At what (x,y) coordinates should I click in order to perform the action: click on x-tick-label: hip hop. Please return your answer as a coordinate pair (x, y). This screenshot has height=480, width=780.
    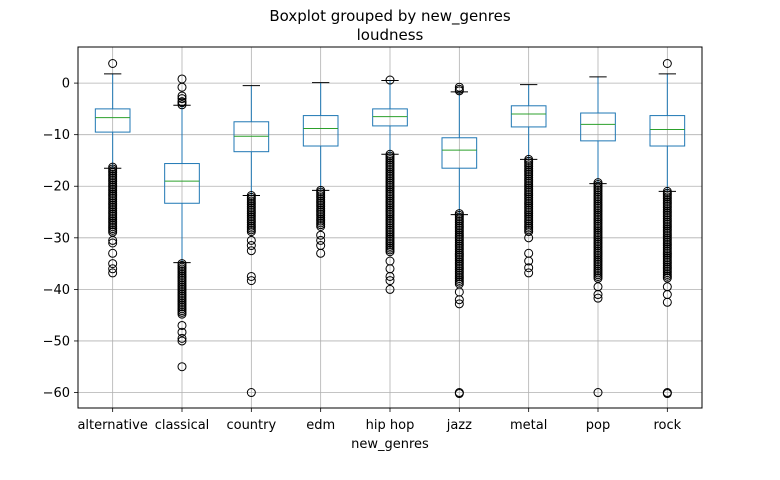
    Looking at the image, I should click on (390, 425).